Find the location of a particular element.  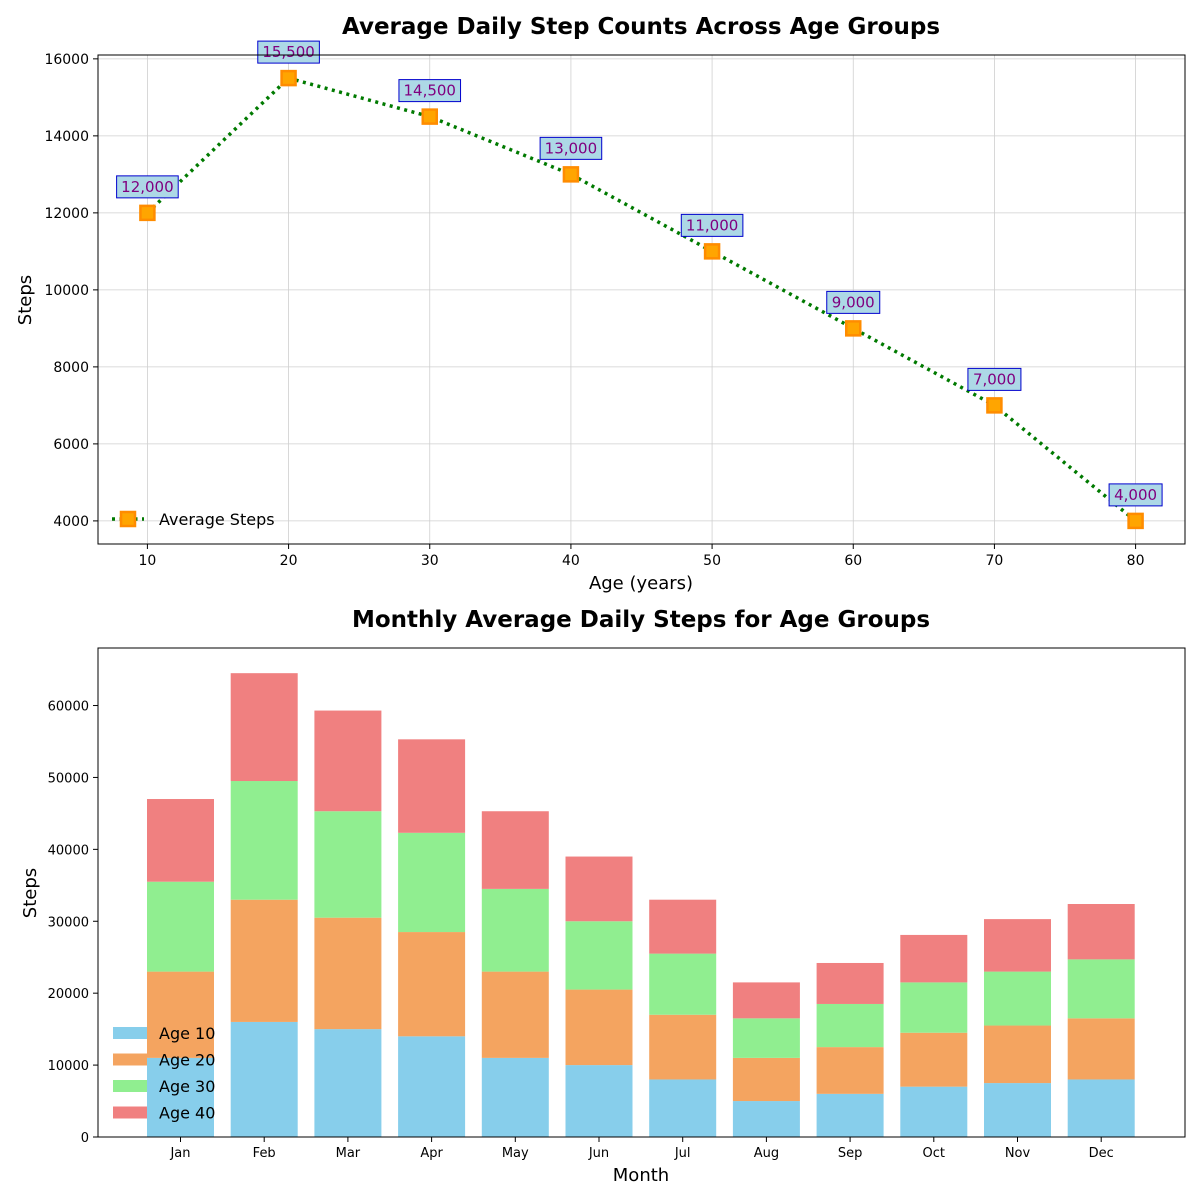

y-tick-label: 50000 is located at coordinates (68, 778).